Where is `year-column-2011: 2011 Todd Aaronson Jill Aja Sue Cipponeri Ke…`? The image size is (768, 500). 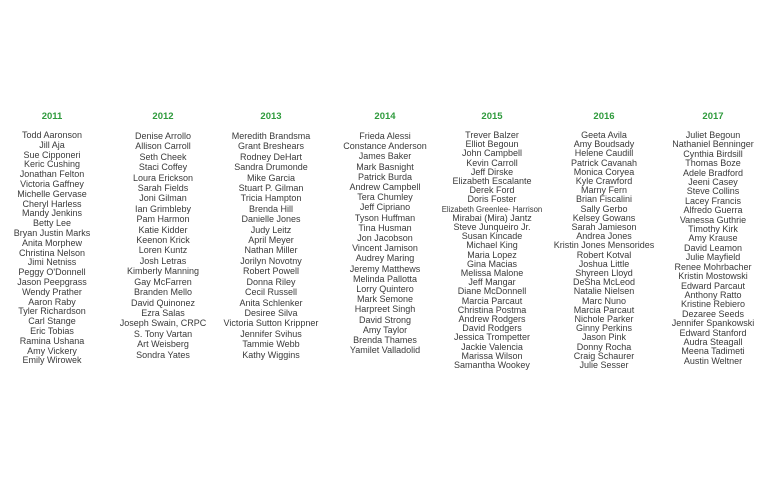
year-column-2011: 2011 Todd Aaronson Jill Aja Sue Cipponeri Ke… is located at coordinates (58, 238).